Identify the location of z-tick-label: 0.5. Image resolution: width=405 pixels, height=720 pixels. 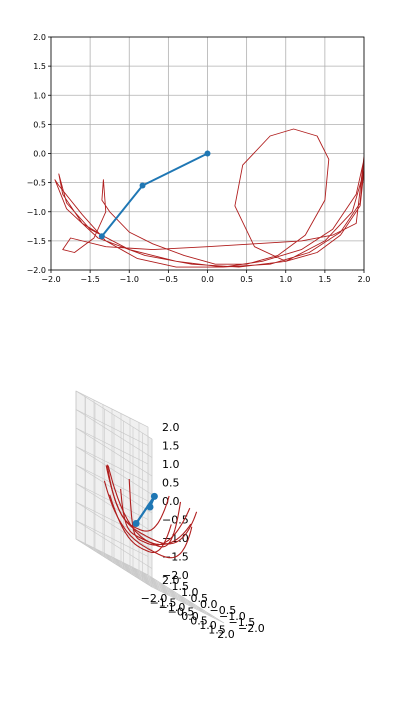
(171, 483).